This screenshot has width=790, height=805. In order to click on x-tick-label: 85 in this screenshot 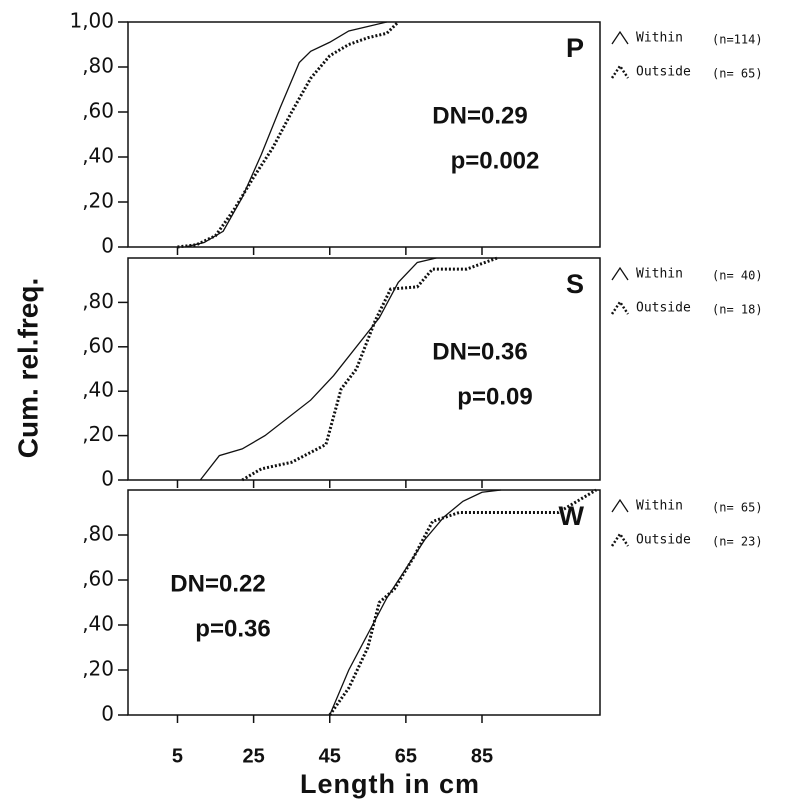, I will do `click(482, 756)`.